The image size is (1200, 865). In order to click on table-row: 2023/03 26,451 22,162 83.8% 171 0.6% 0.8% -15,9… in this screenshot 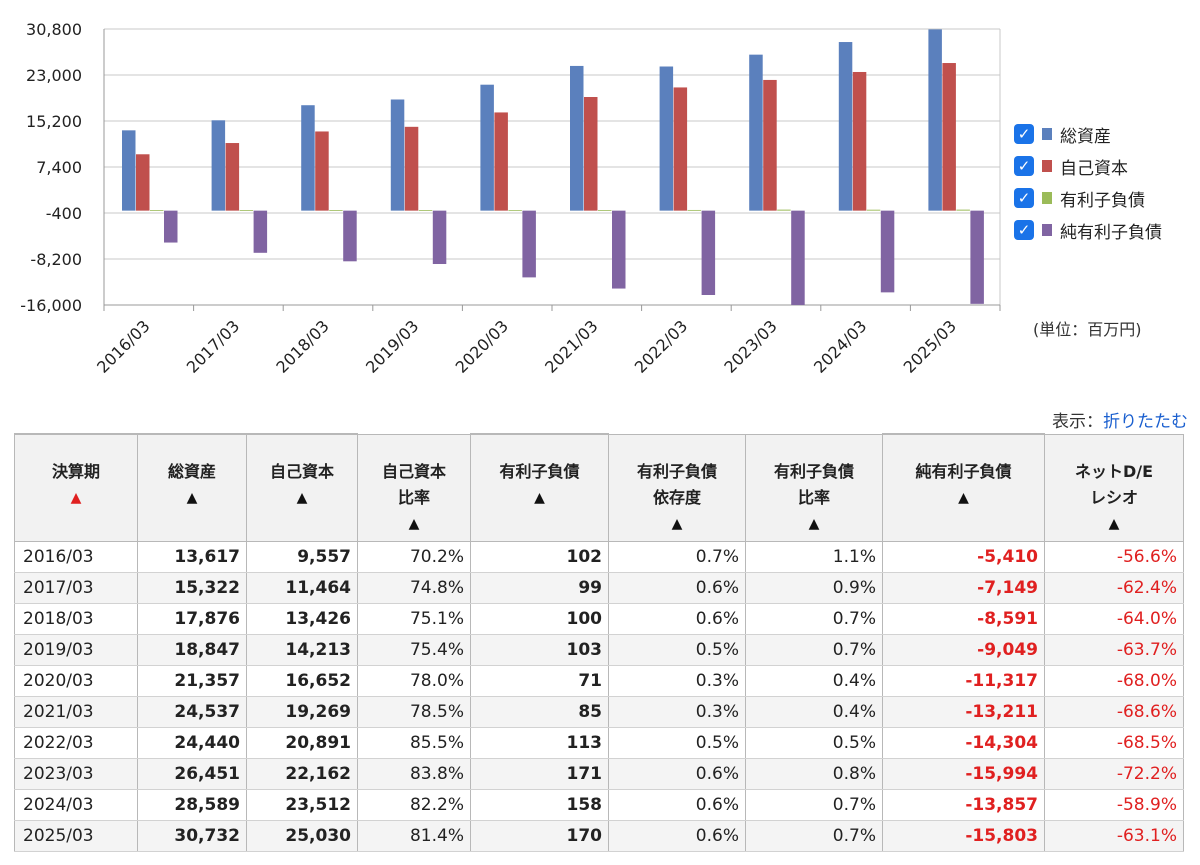, I will do `click(599, 774)`.